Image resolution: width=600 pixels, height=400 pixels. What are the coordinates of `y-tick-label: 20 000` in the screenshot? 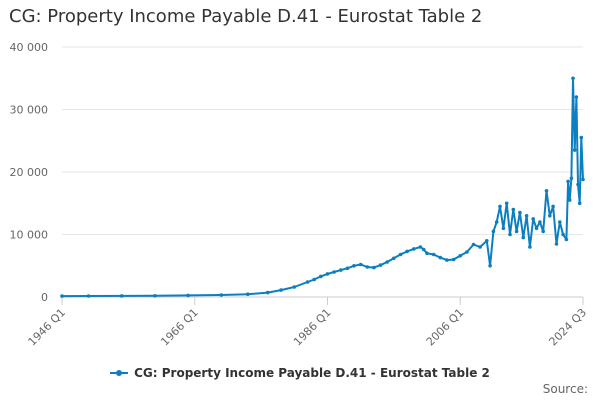 It's located at (29, 172).